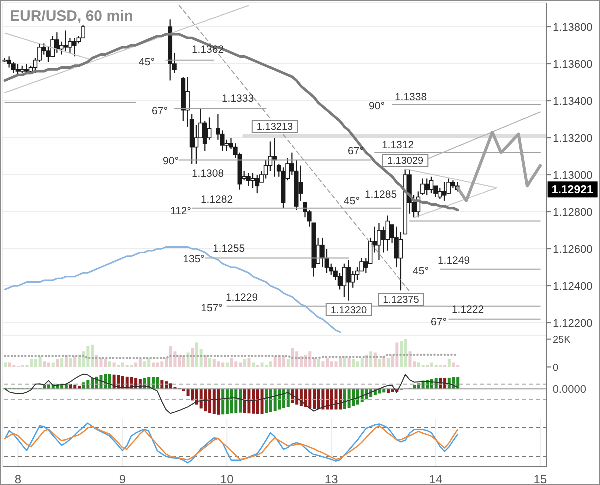 This screenshot has height=485, width=600. Describe the element at coordinates (573, 28) in the screenshot. I see `y-tick-label: 1.13800` at that location.